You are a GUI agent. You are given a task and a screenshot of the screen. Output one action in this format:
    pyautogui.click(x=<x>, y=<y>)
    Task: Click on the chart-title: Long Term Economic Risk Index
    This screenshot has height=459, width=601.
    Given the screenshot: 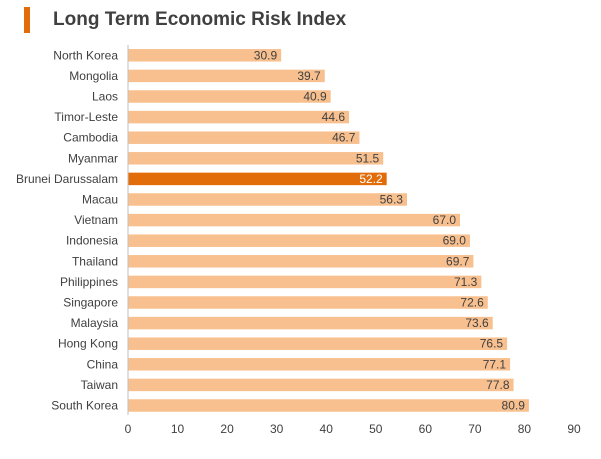 What is the action you would take?
    pyautogui.click(x=200, y=19)
    